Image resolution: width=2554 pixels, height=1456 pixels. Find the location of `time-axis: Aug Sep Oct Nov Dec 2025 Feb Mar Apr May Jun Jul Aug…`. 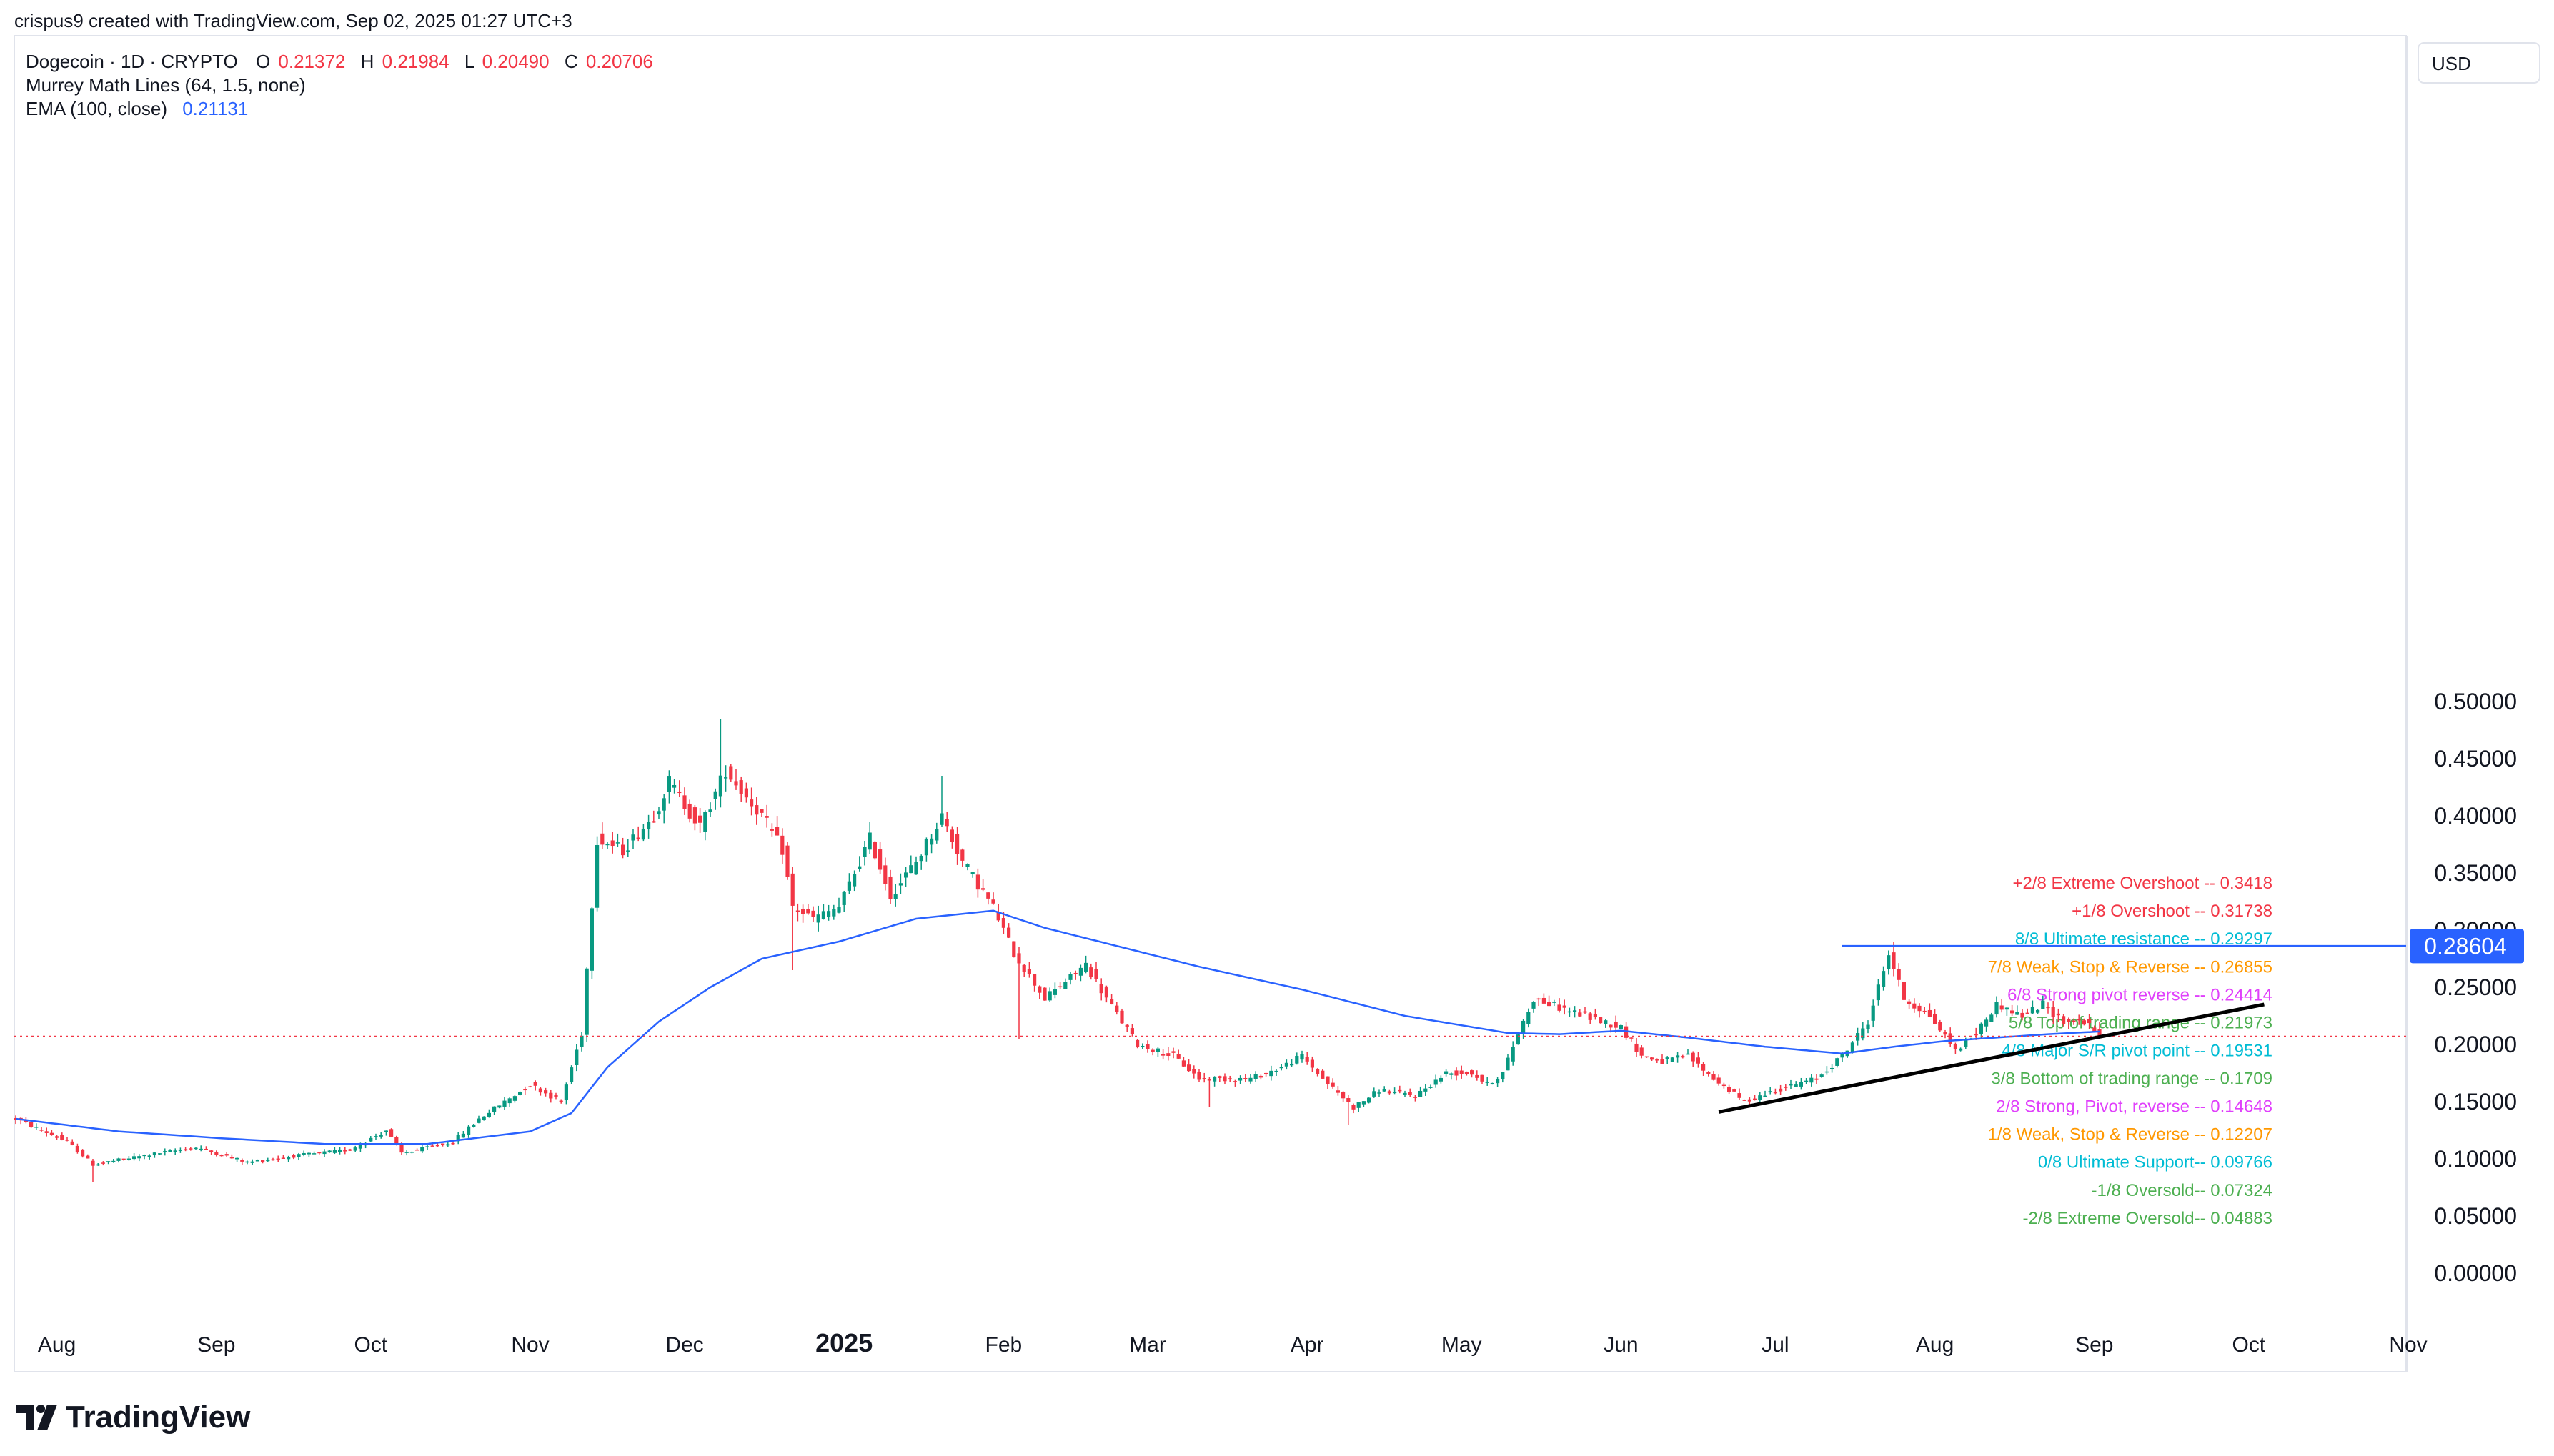

time-axis: Aug Sep Oct Nov Dec 2025 Feb Mar Apr May Jun Jul Aug… is located at coordinates (1233, 1342).